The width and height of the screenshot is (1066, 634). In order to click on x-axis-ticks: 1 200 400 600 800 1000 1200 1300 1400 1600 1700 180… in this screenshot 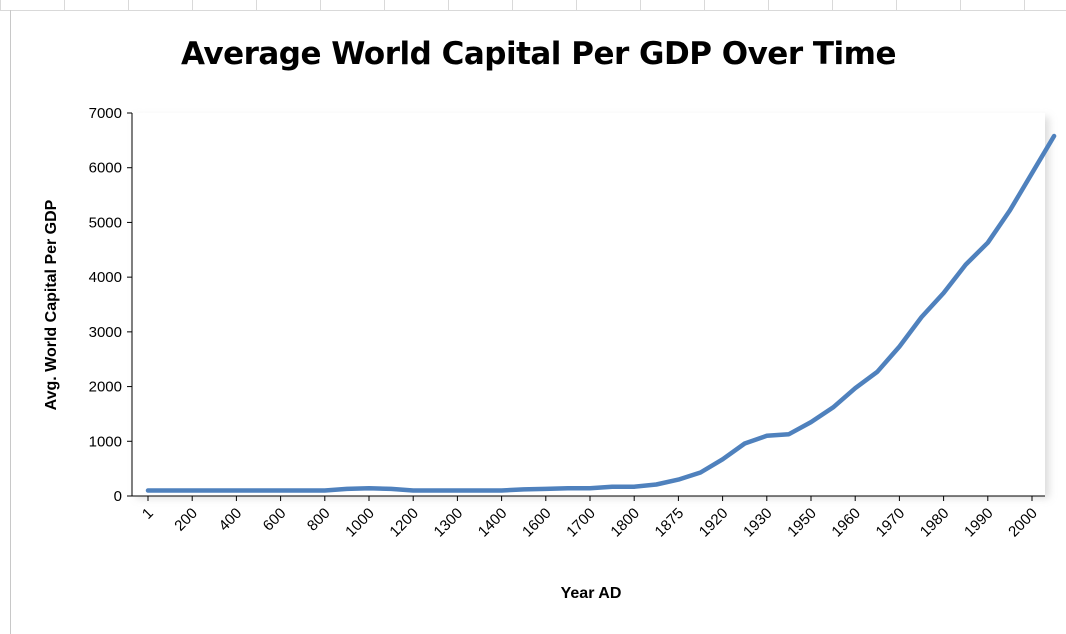, I will do `click(590, 518)`.